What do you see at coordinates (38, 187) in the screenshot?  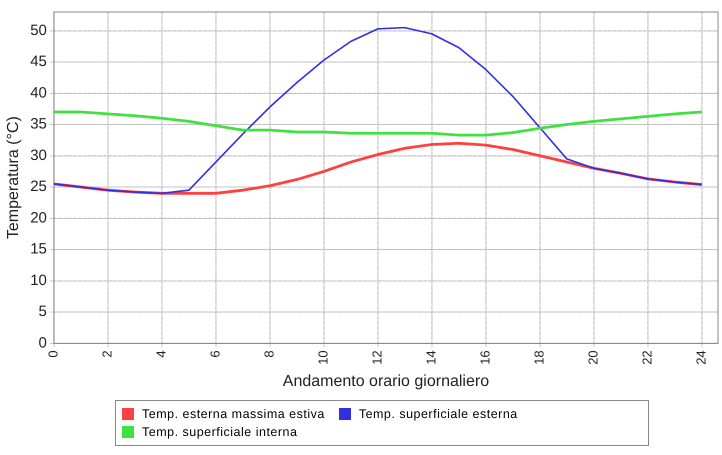 I see `y-tick-label: 25` at bounding box center [38, 187].